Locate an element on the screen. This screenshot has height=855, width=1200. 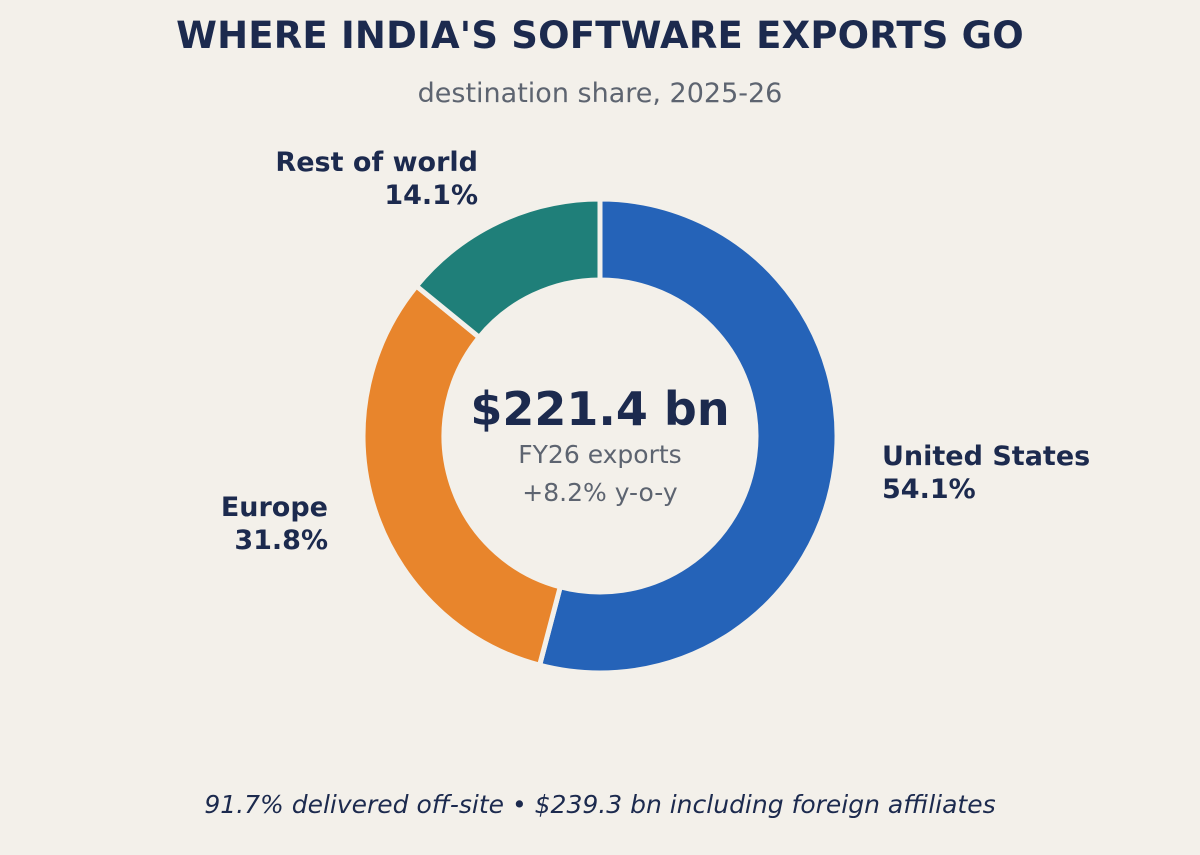
center-growth: +8.2% y-o-y is located at coordinates (600, 492).